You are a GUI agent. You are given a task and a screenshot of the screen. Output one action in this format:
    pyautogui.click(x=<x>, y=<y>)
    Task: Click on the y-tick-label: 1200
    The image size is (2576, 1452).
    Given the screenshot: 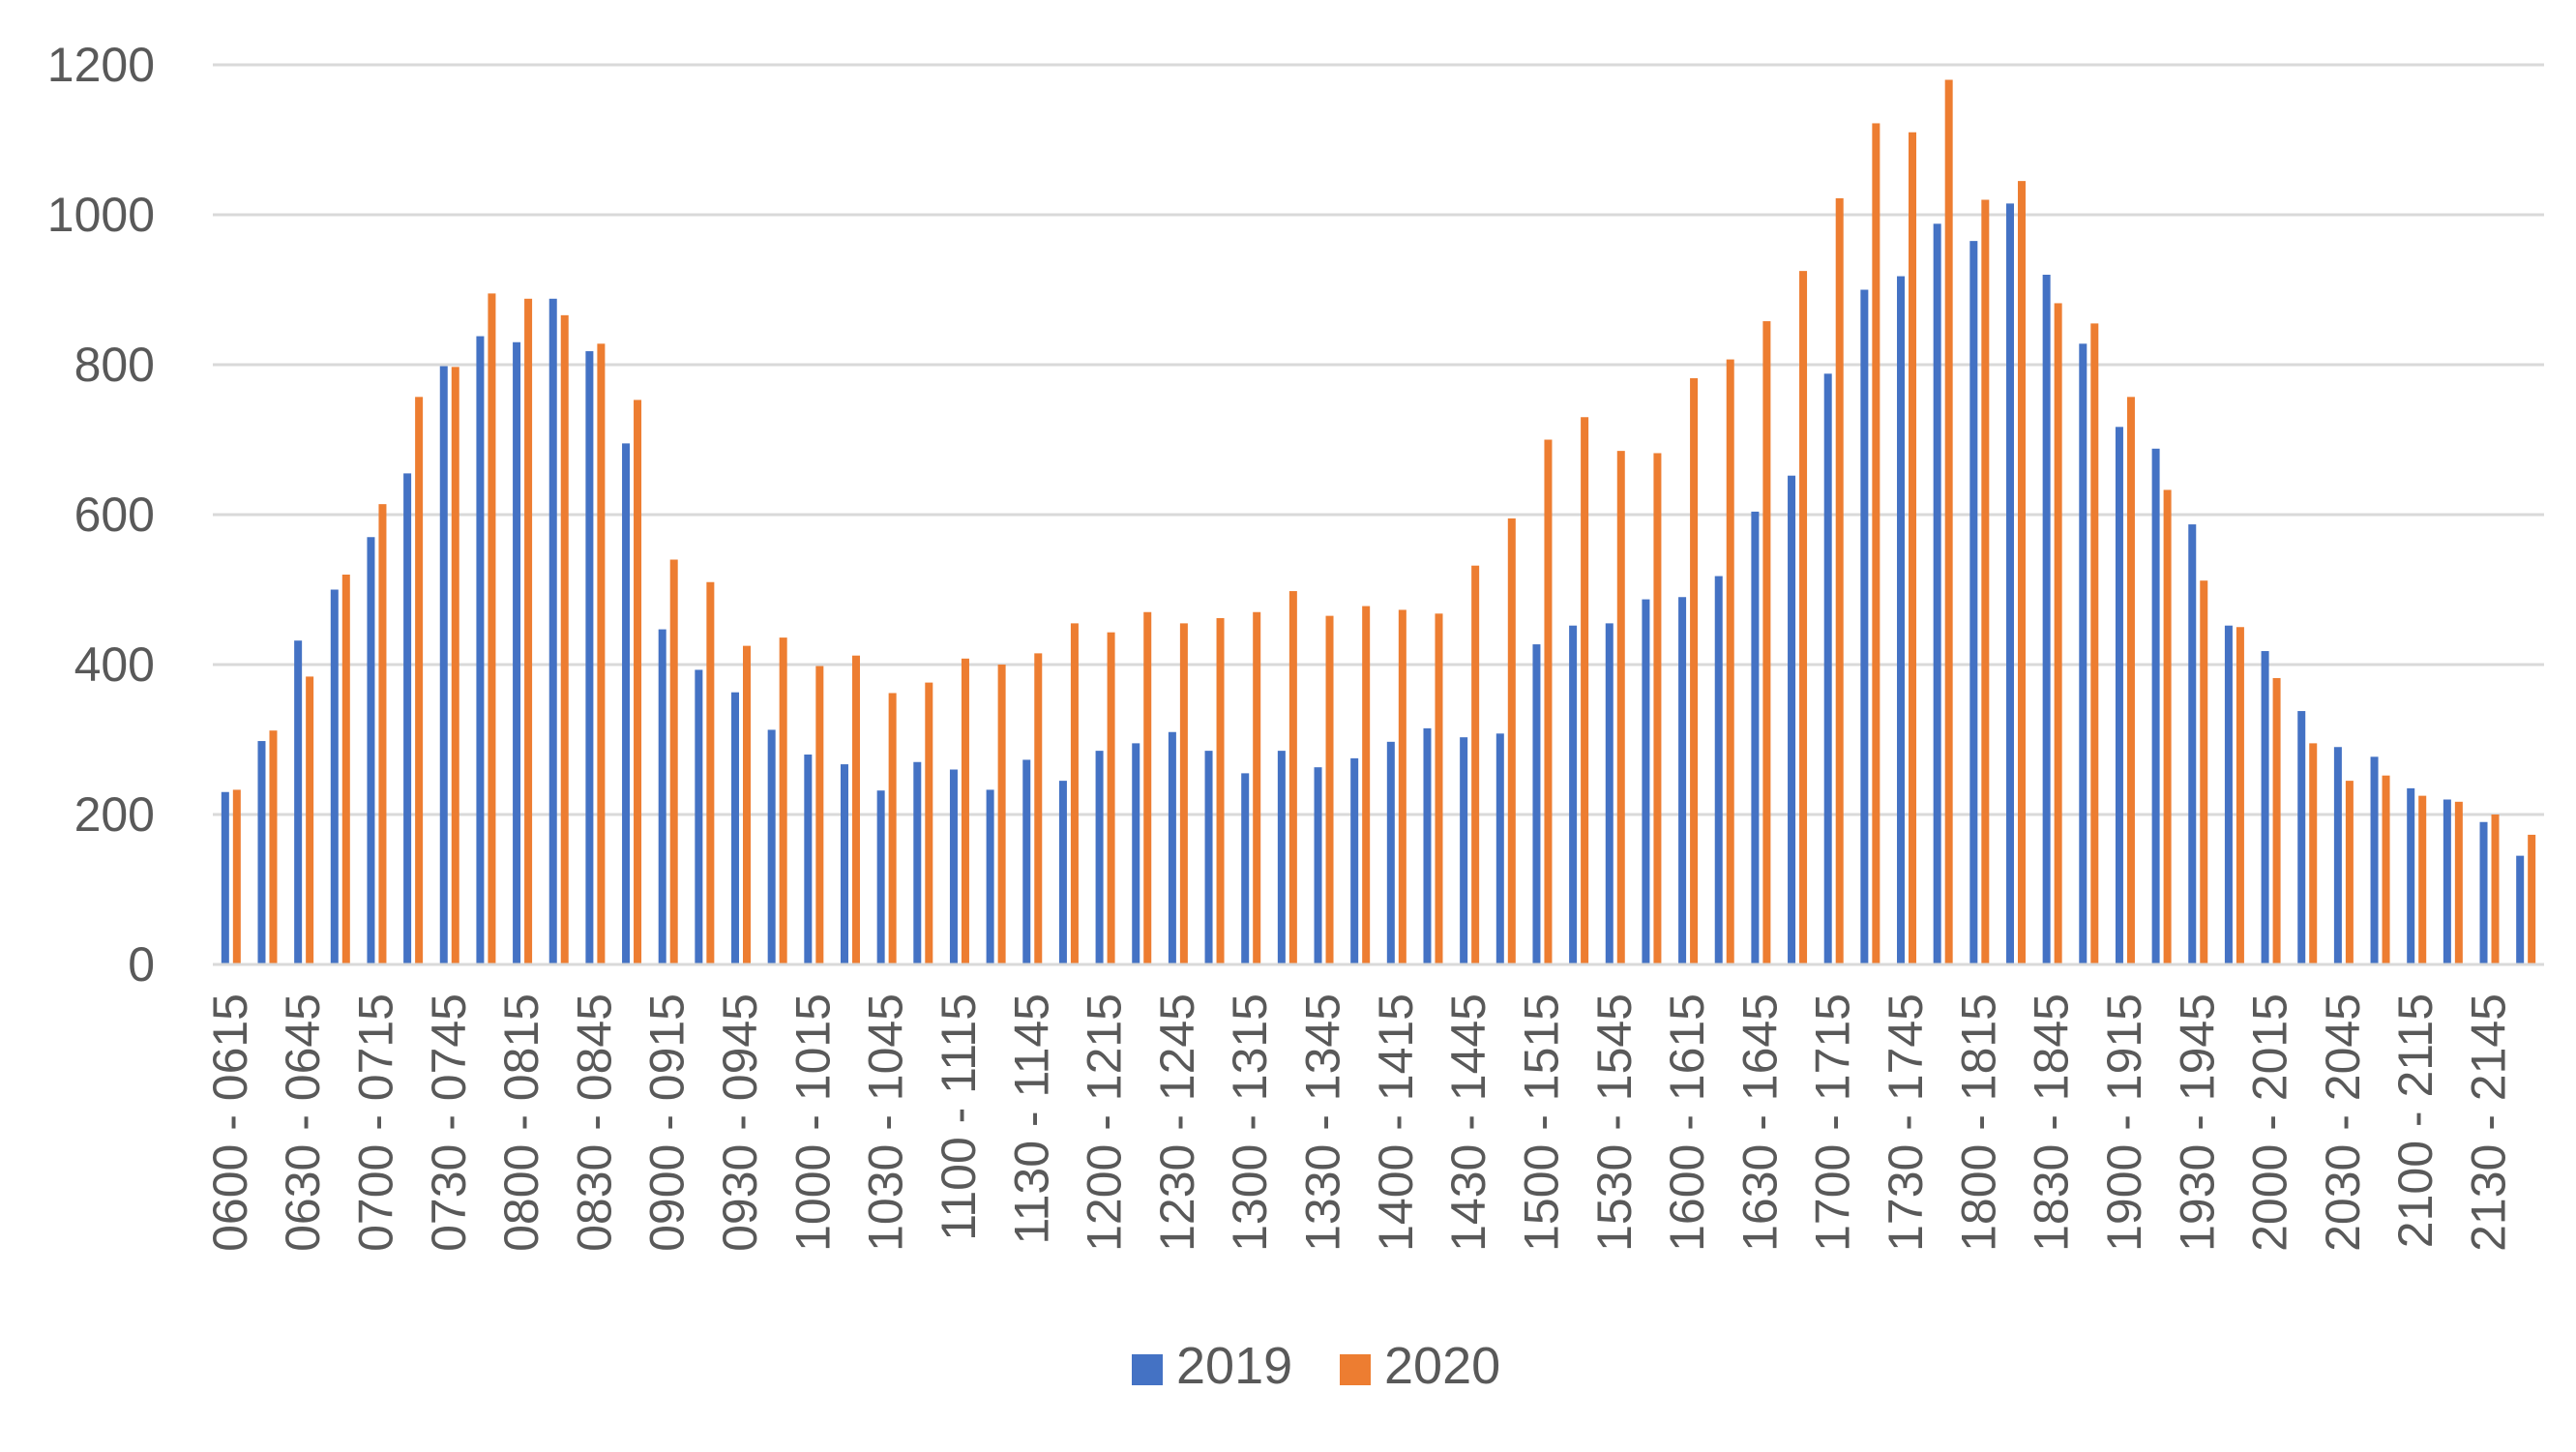 What is the action you would take?
    pyautogui.click(x=101, y=65)
    